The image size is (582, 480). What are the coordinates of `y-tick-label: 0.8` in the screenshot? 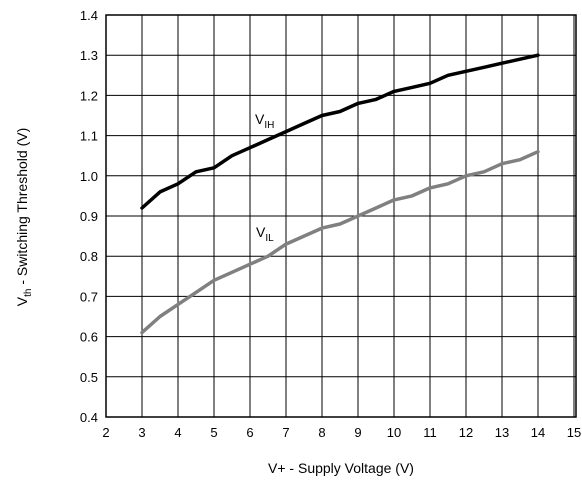 It's located at (89, 256).